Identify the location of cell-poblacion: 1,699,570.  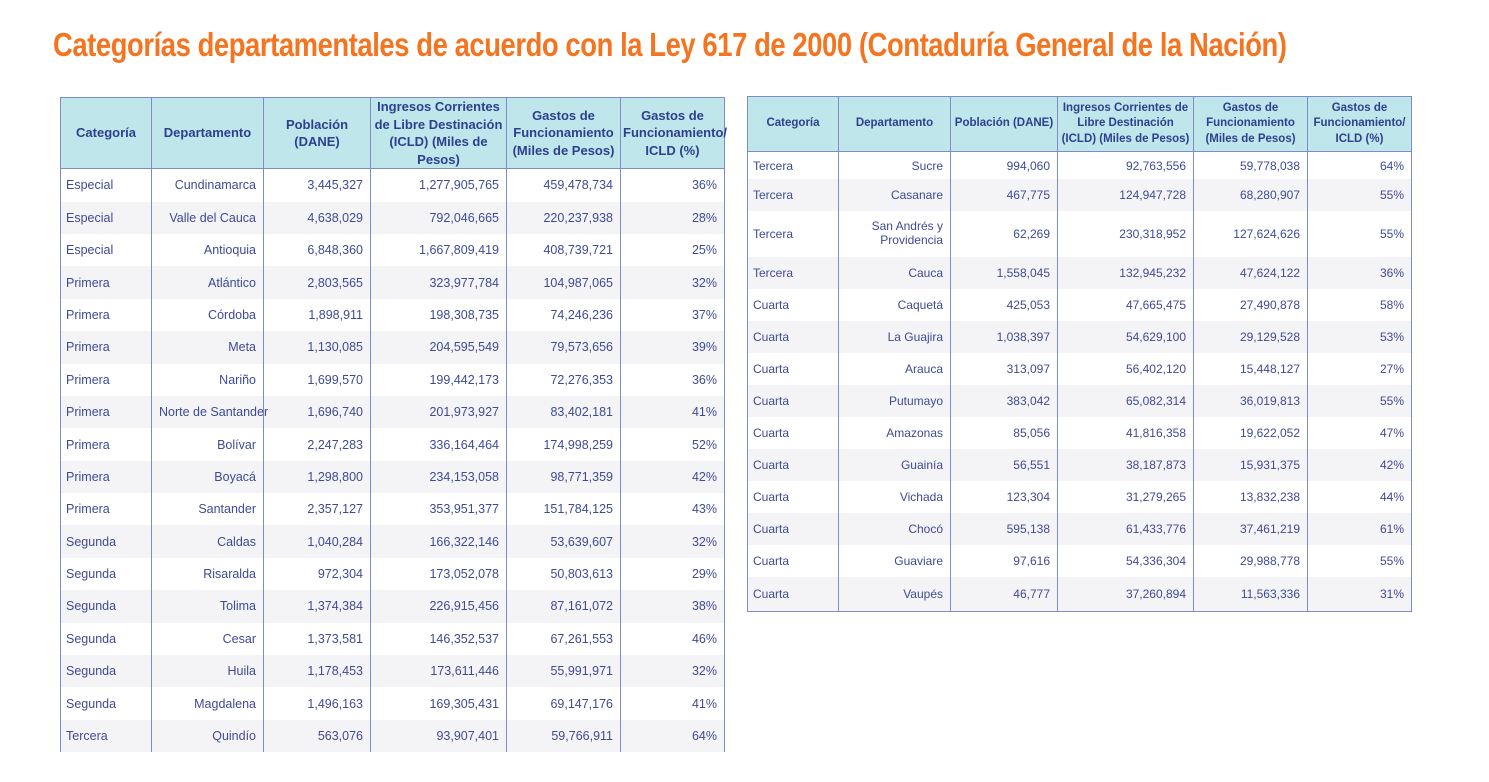
(317, 379).